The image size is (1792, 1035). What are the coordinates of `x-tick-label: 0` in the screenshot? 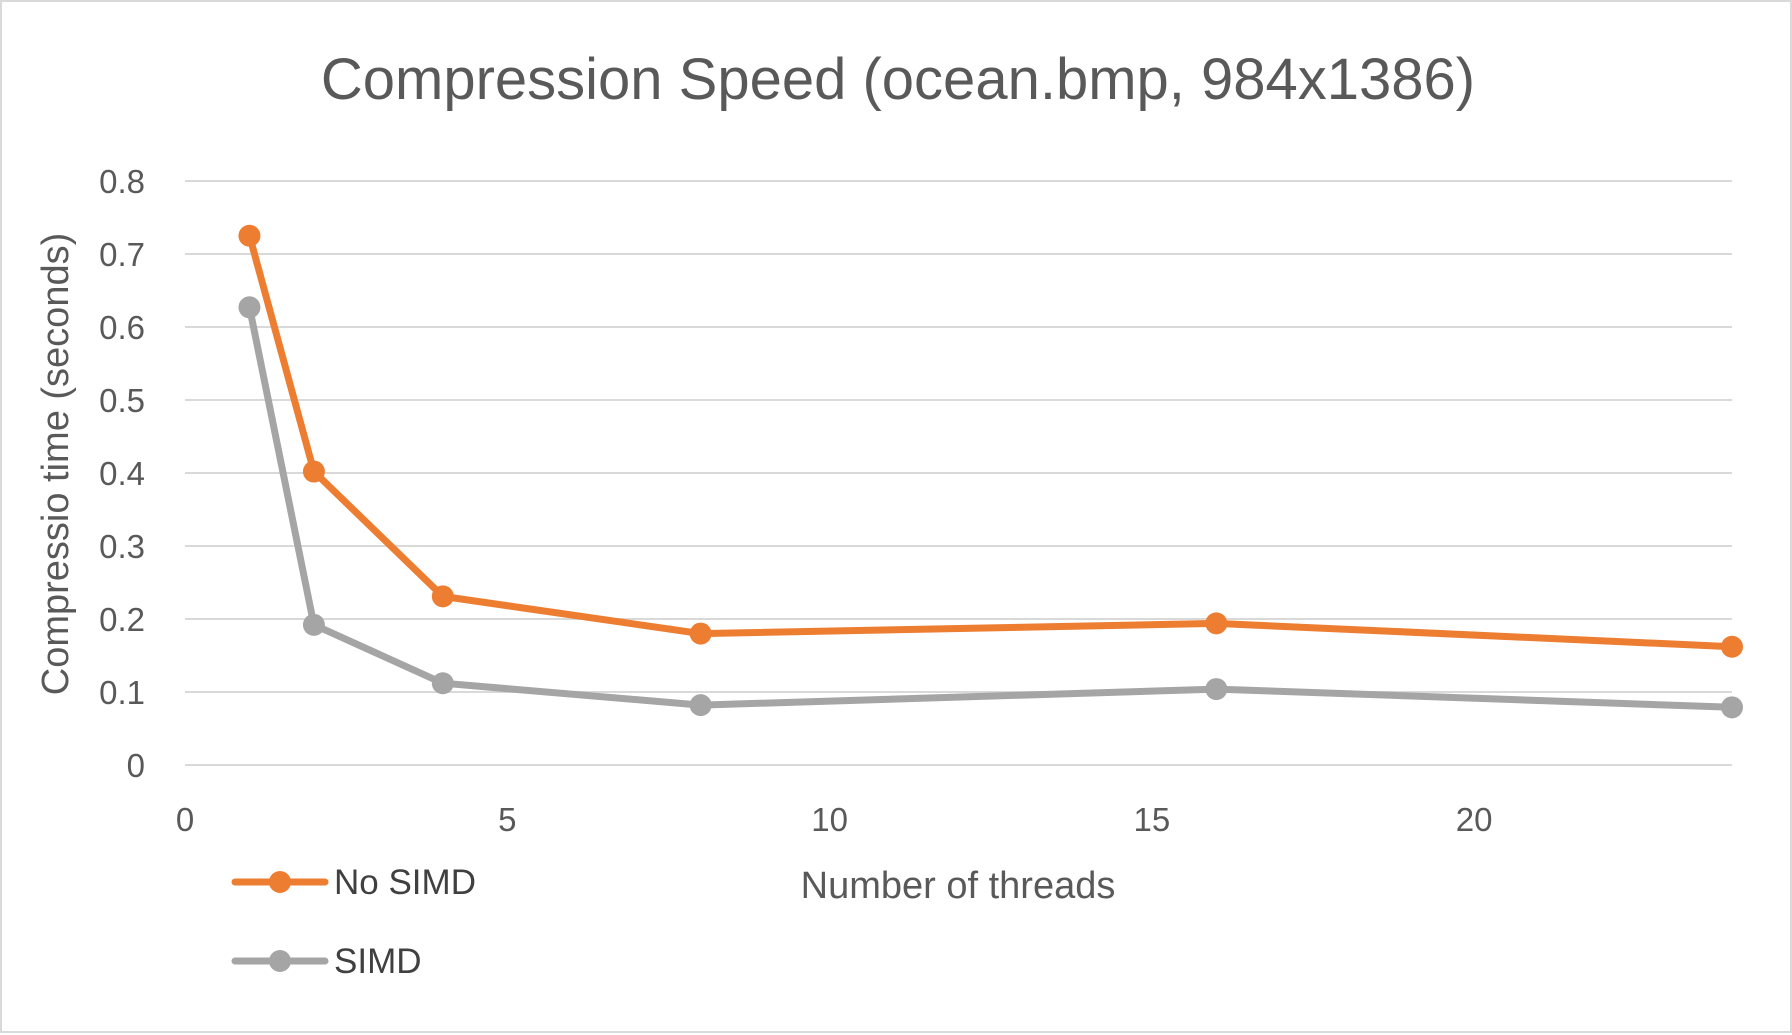 It's located at (185, 819).